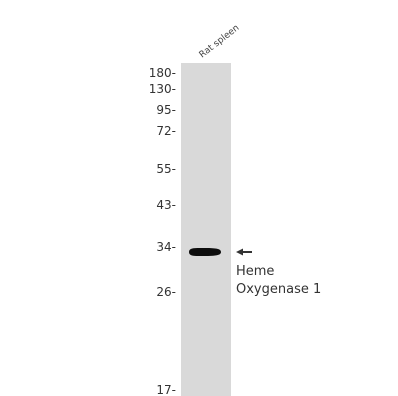  I want to click on mw-marker-43: 43-, so click(166, 205).